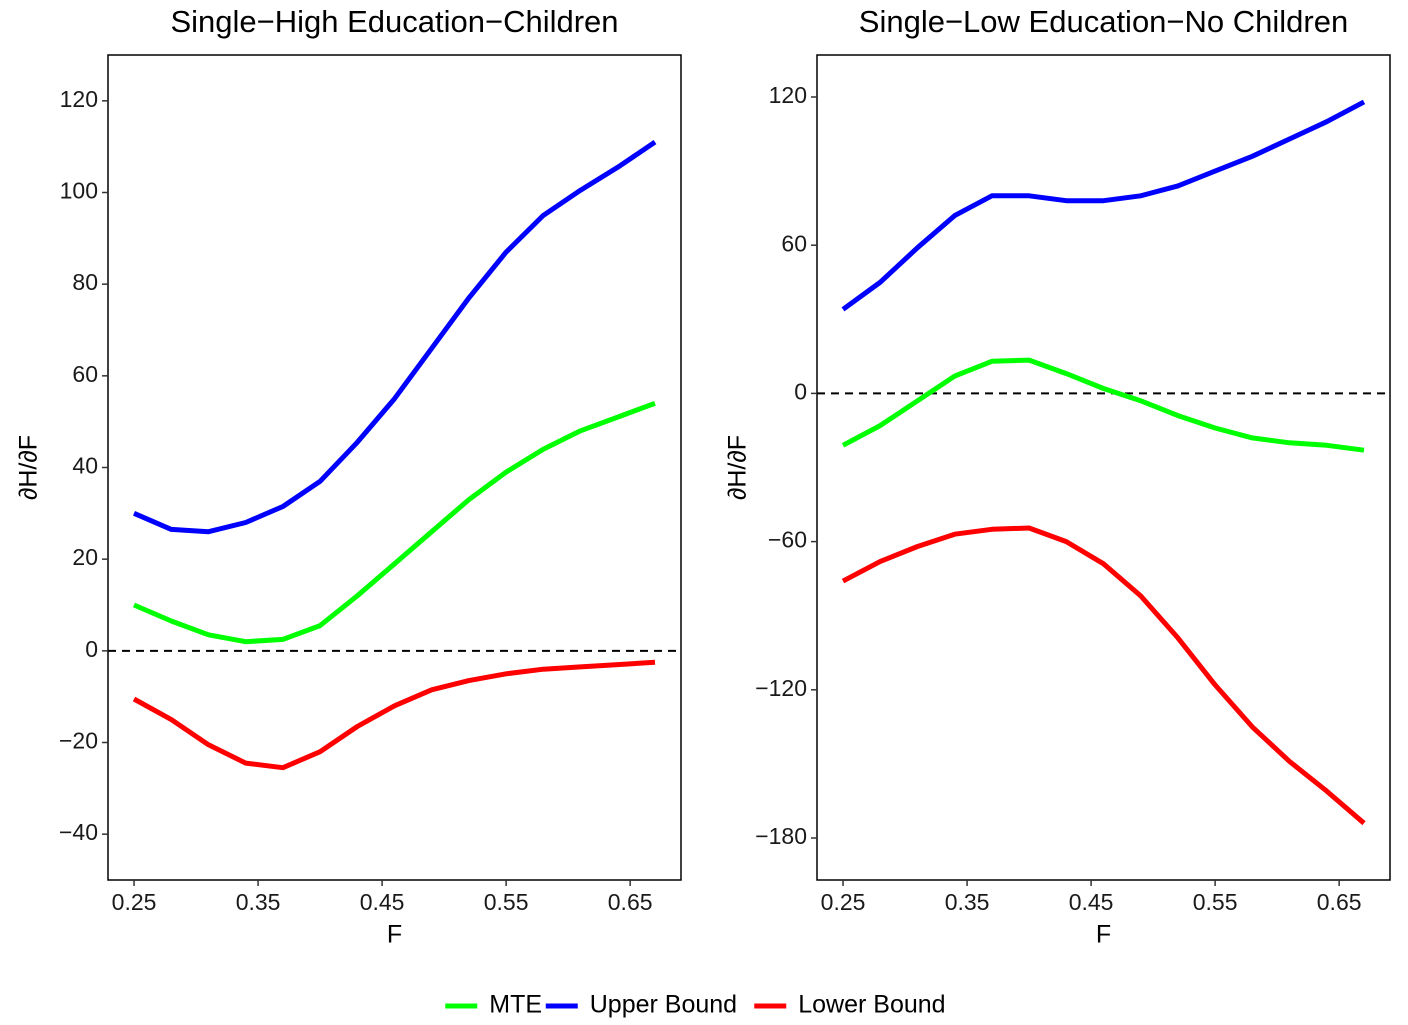 This screenshot has width=1408, height=1025. Describe the element at coordinates (515, 1005) in the screenshot. I see `legend-label: MTE` at that location.